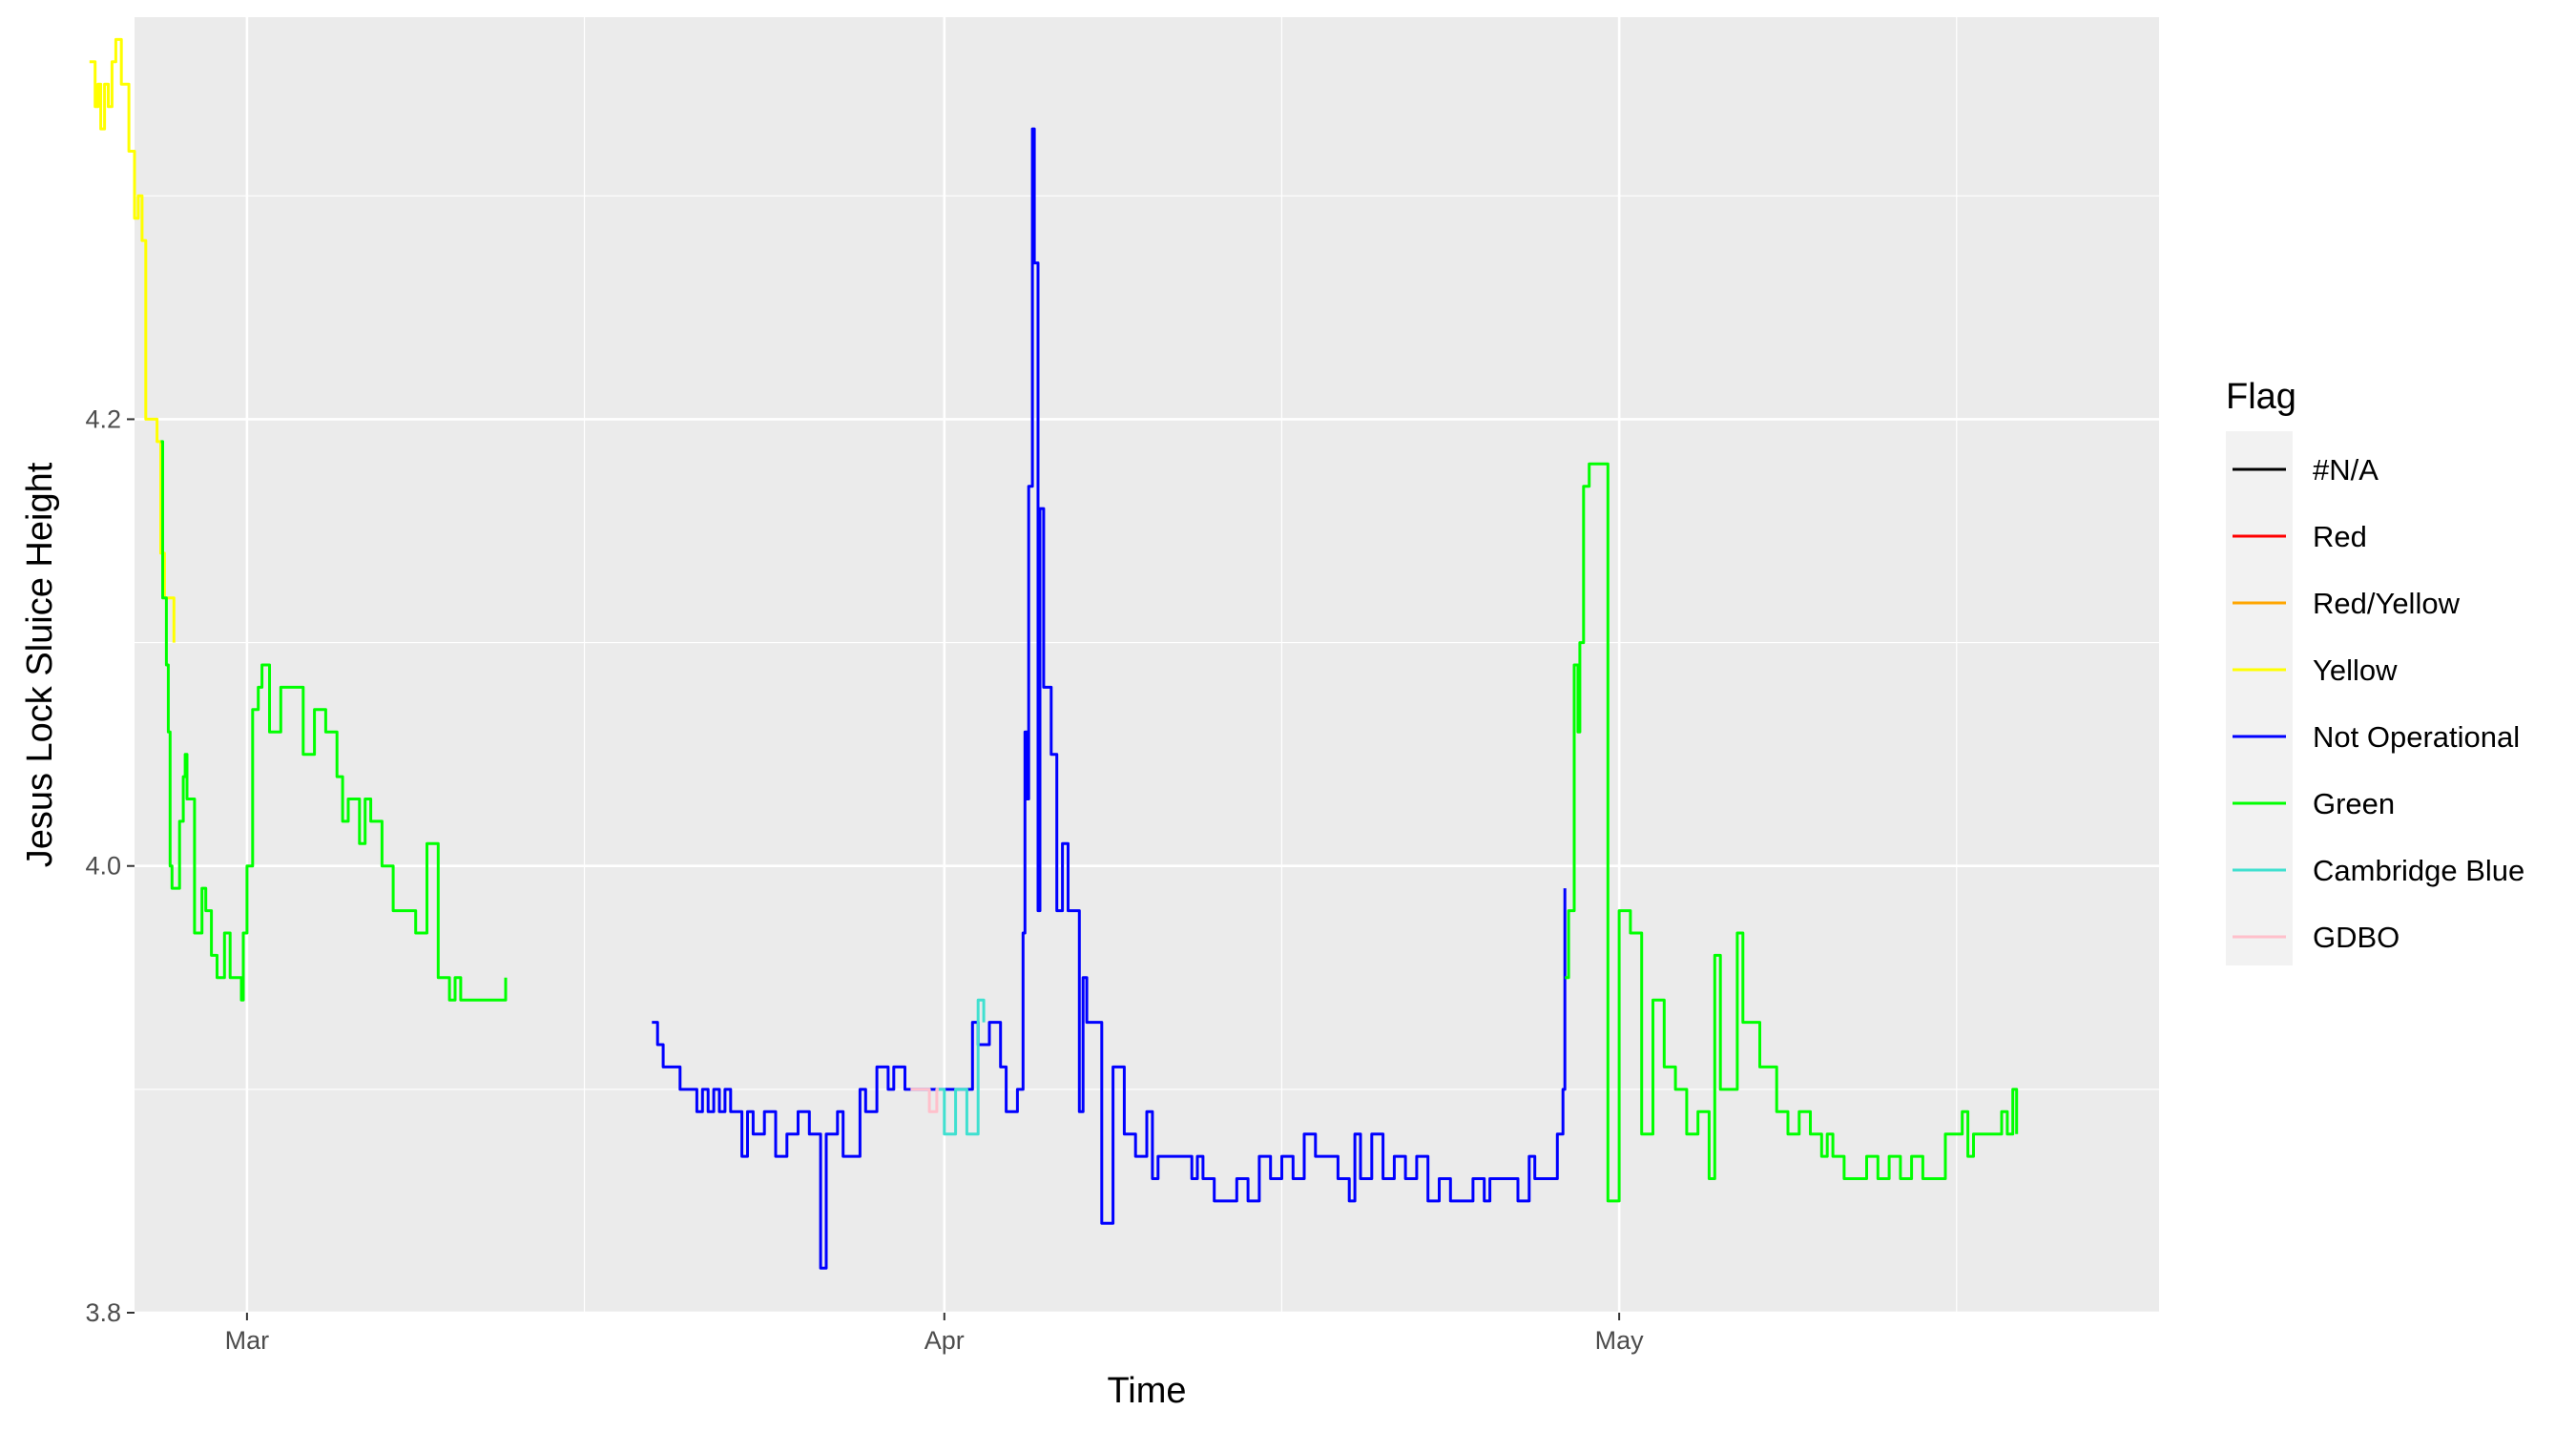 The image size is (2576, 1431). Describe the element at coordinates (2418, 871) in the screenshot. I see `legend-label: Cambridge Blue` at that location.